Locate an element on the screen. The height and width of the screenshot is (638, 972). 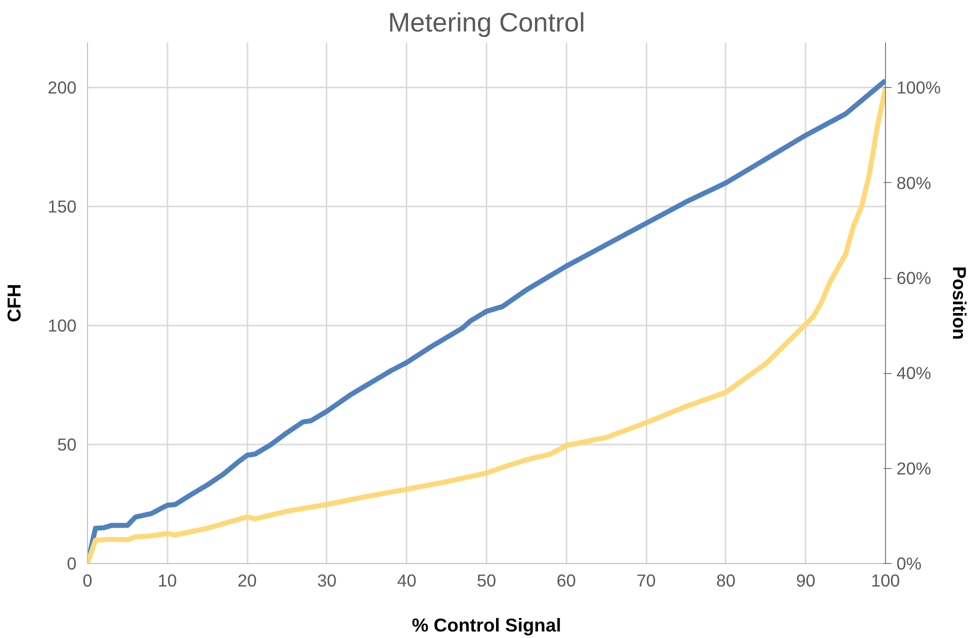
x-tick-label: 60 is located at coordinates (566, 580).